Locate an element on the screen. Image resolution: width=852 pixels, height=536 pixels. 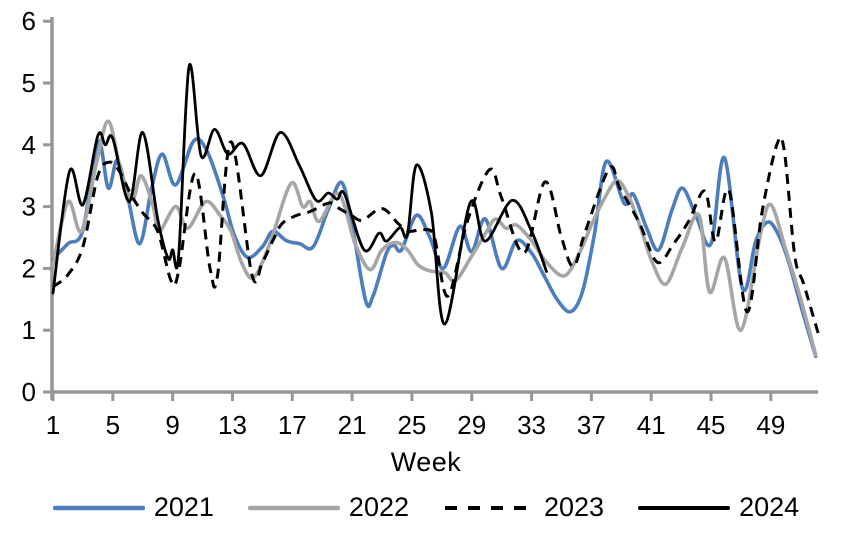
legend-item-2021: 2021 is located at coordinates (133, 507).